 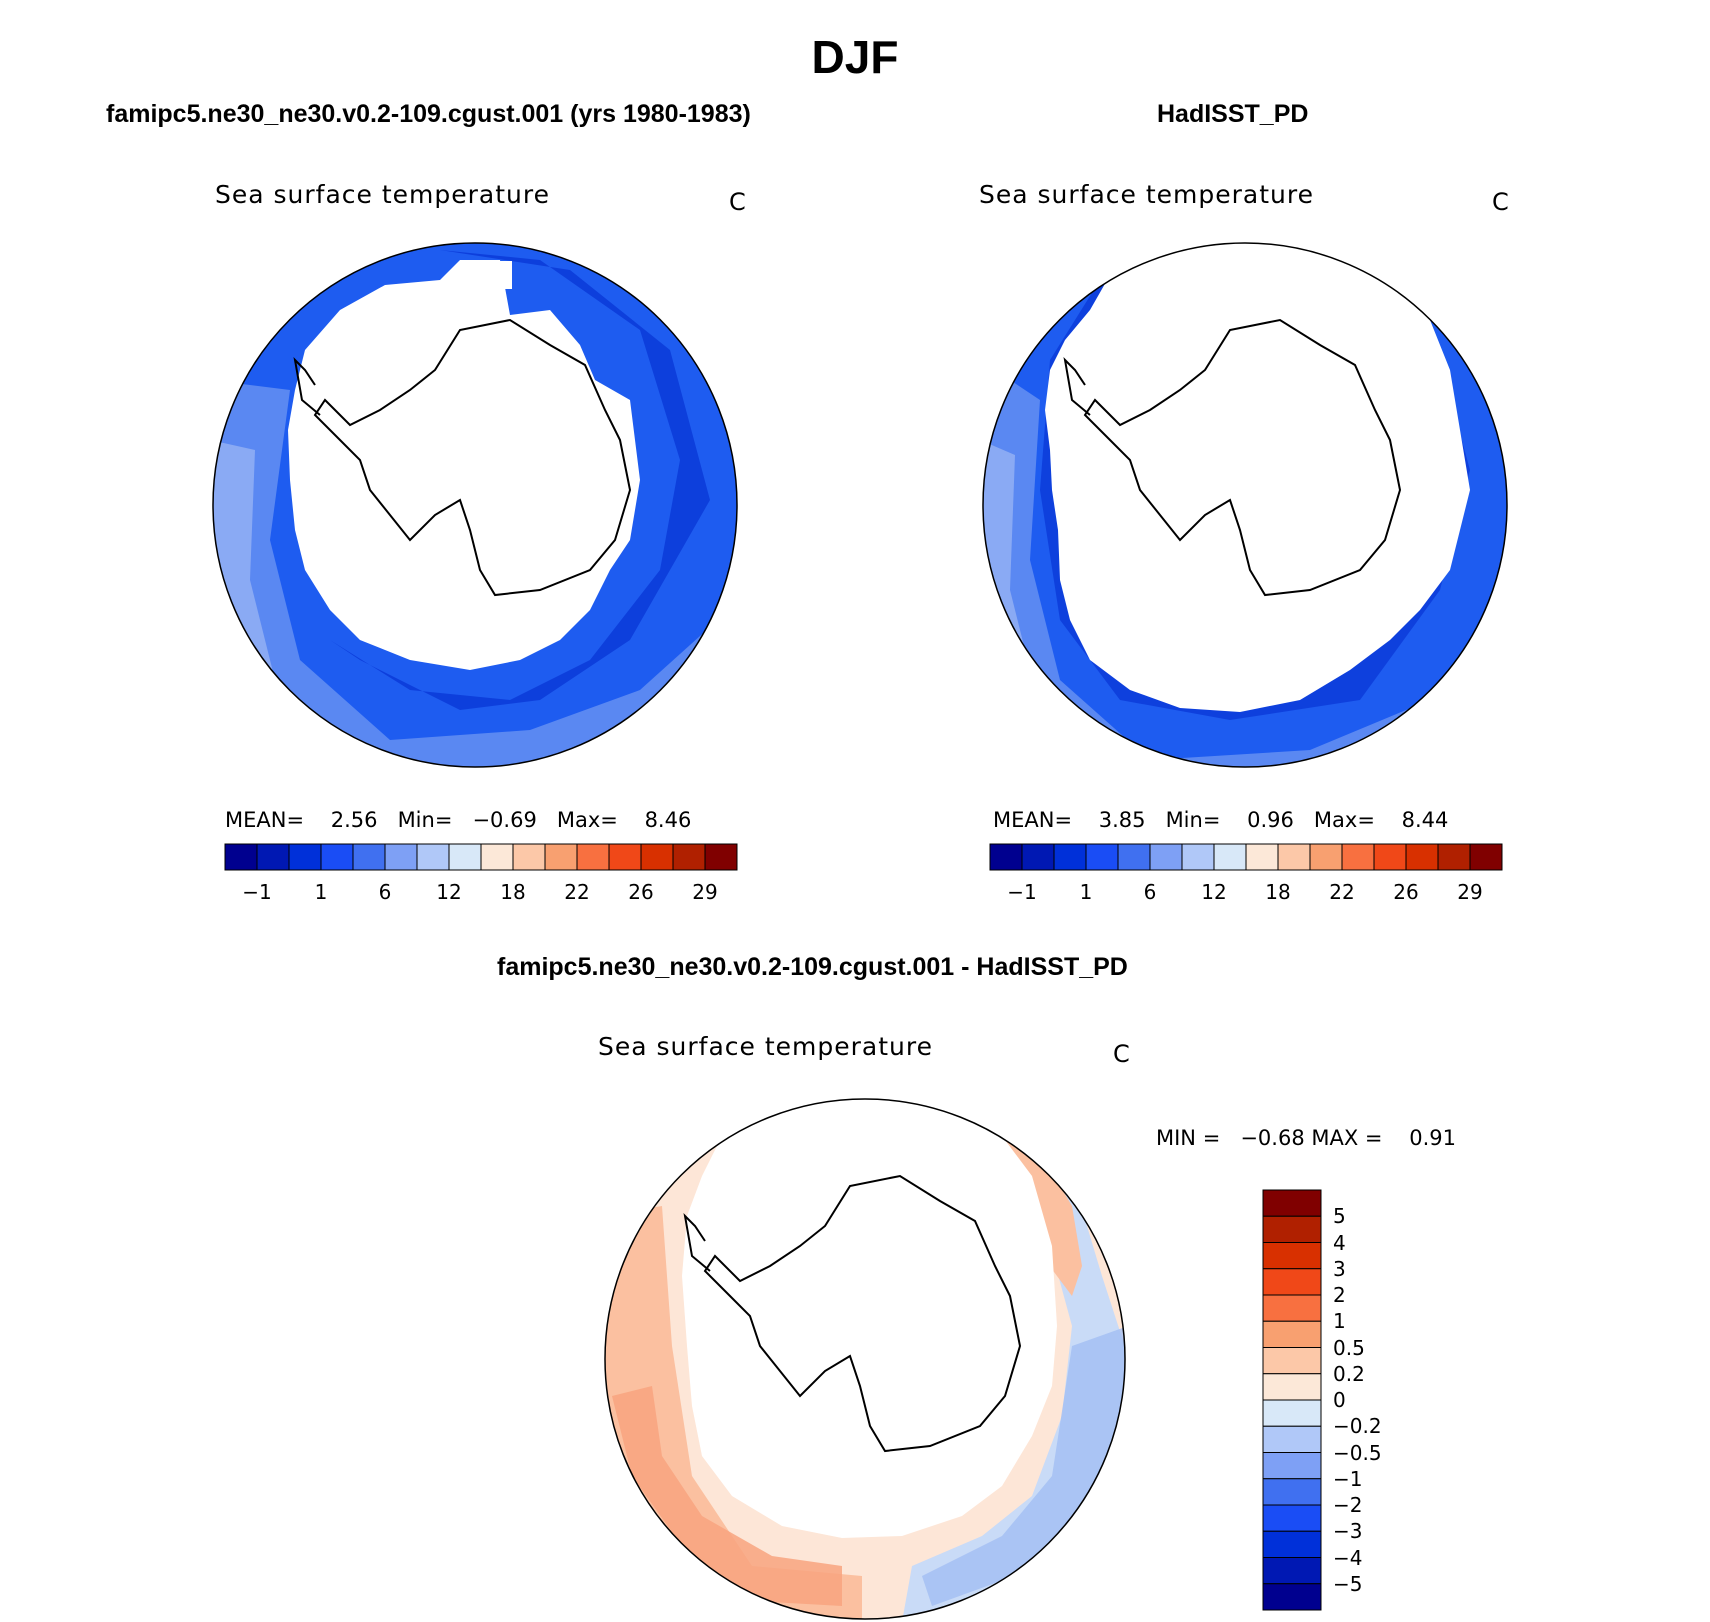 What do you see at coordinates (1233, 114) in the screenshot?
I see `obs-panel-title: HadISST_PD` at bounding box center [1233, 114].